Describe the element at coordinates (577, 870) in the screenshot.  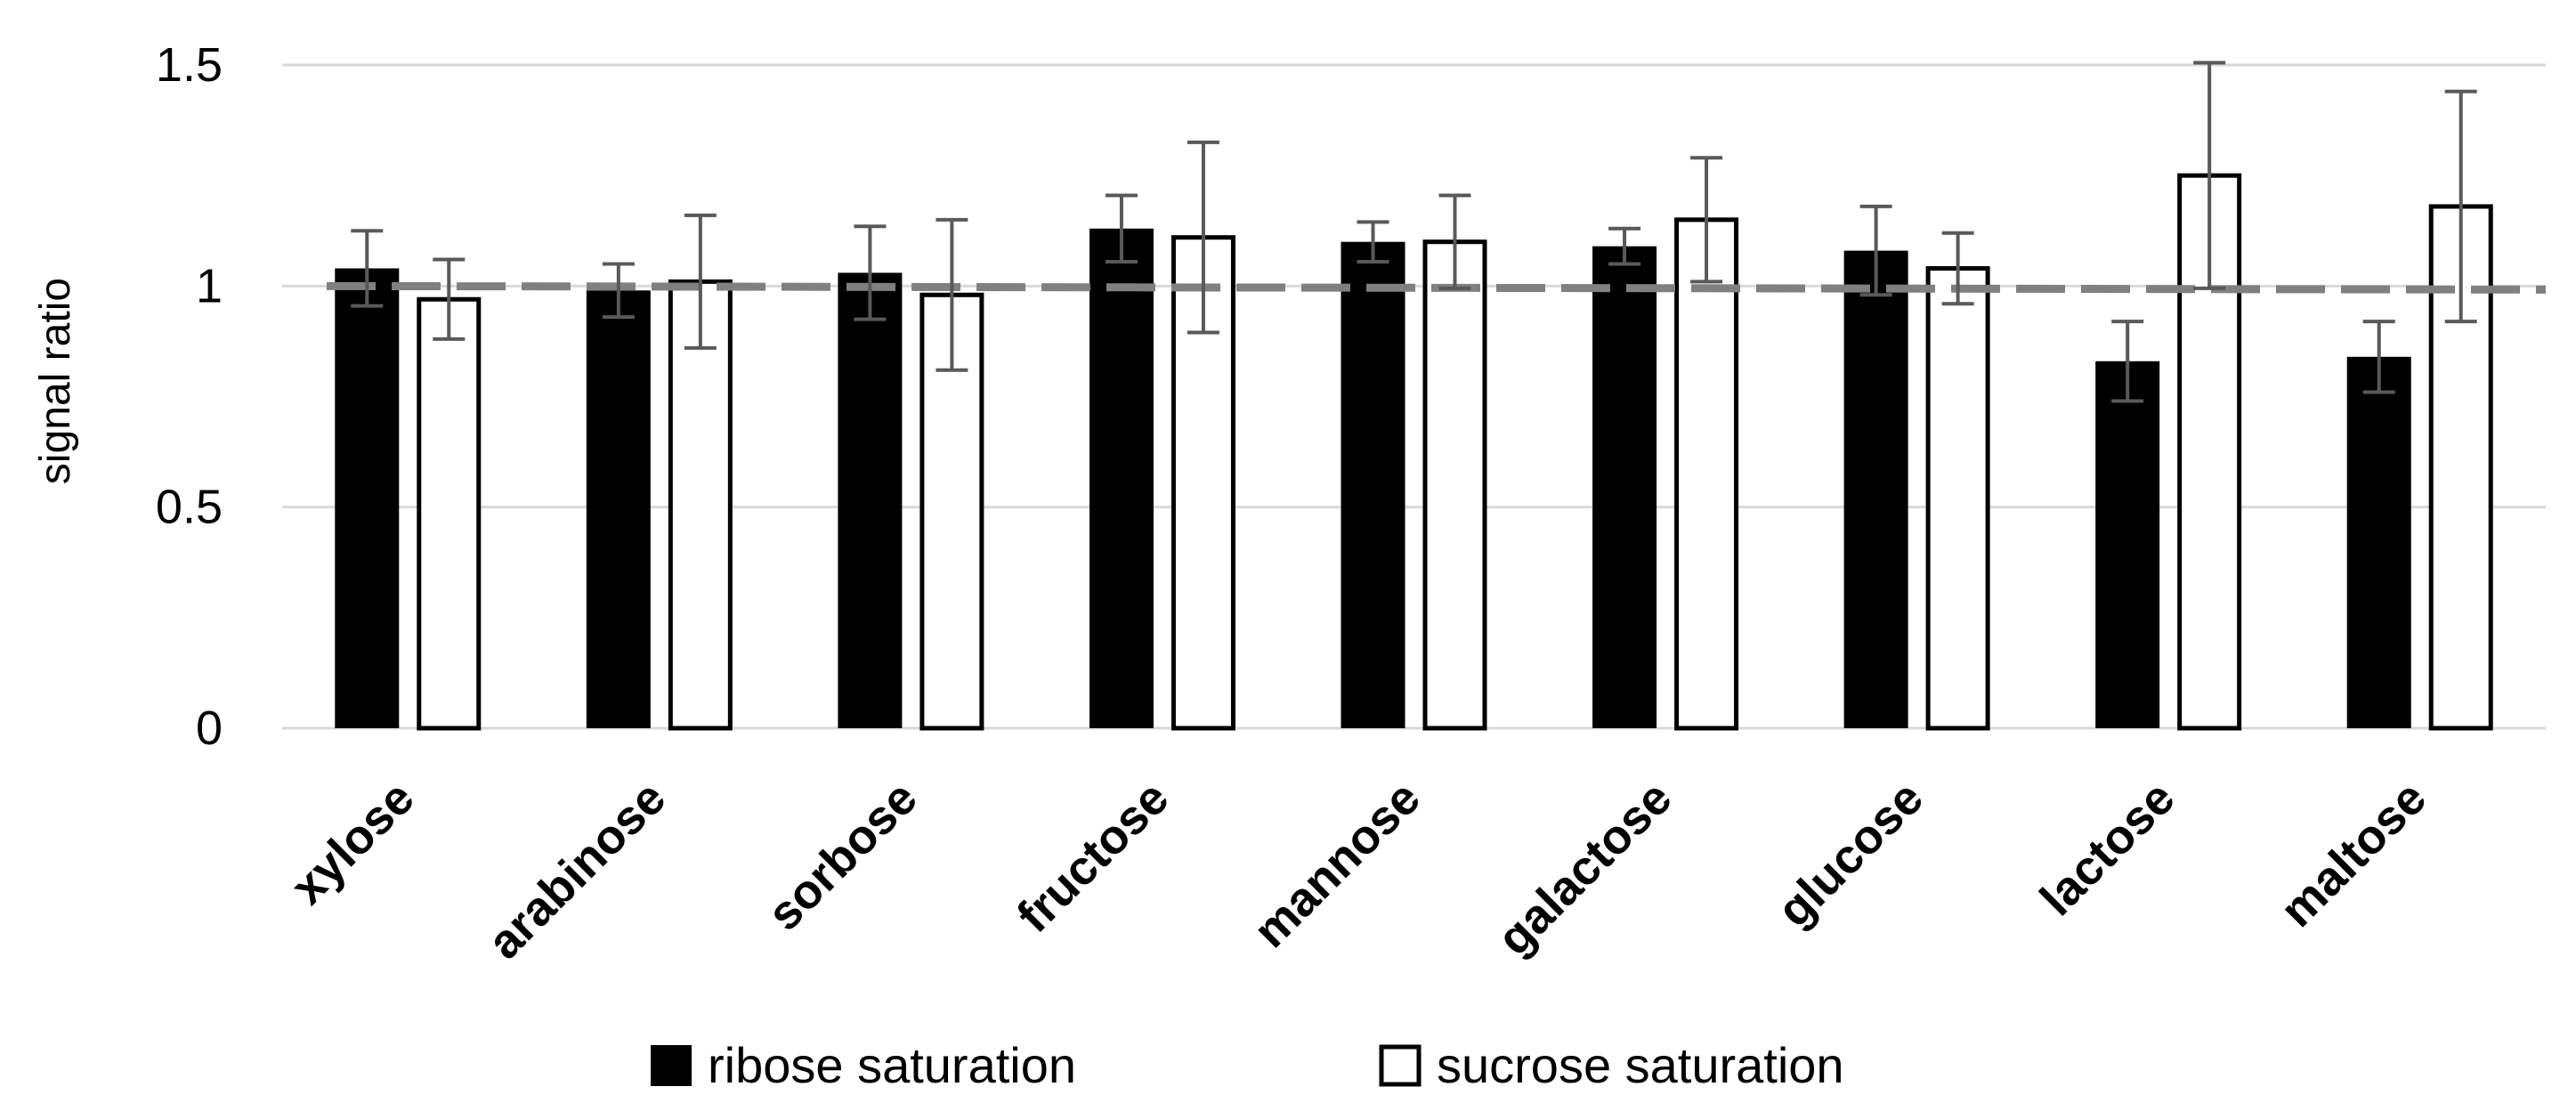
I see `x-tick-label-arabinose: arabinose` at that location.